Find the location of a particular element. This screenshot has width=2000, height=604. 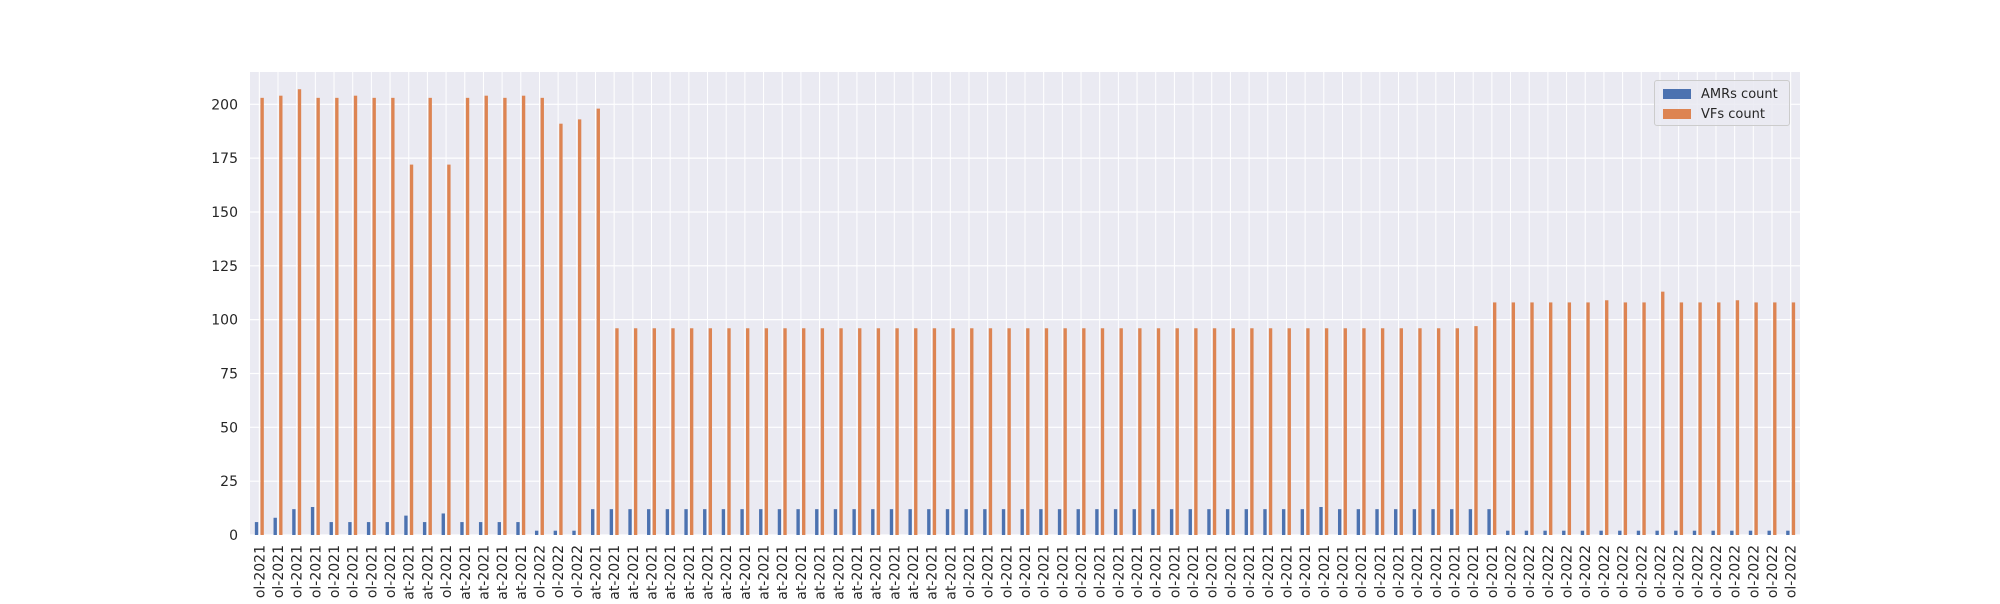

legend-swatch-vfs is located at coordinates (1677, 114).